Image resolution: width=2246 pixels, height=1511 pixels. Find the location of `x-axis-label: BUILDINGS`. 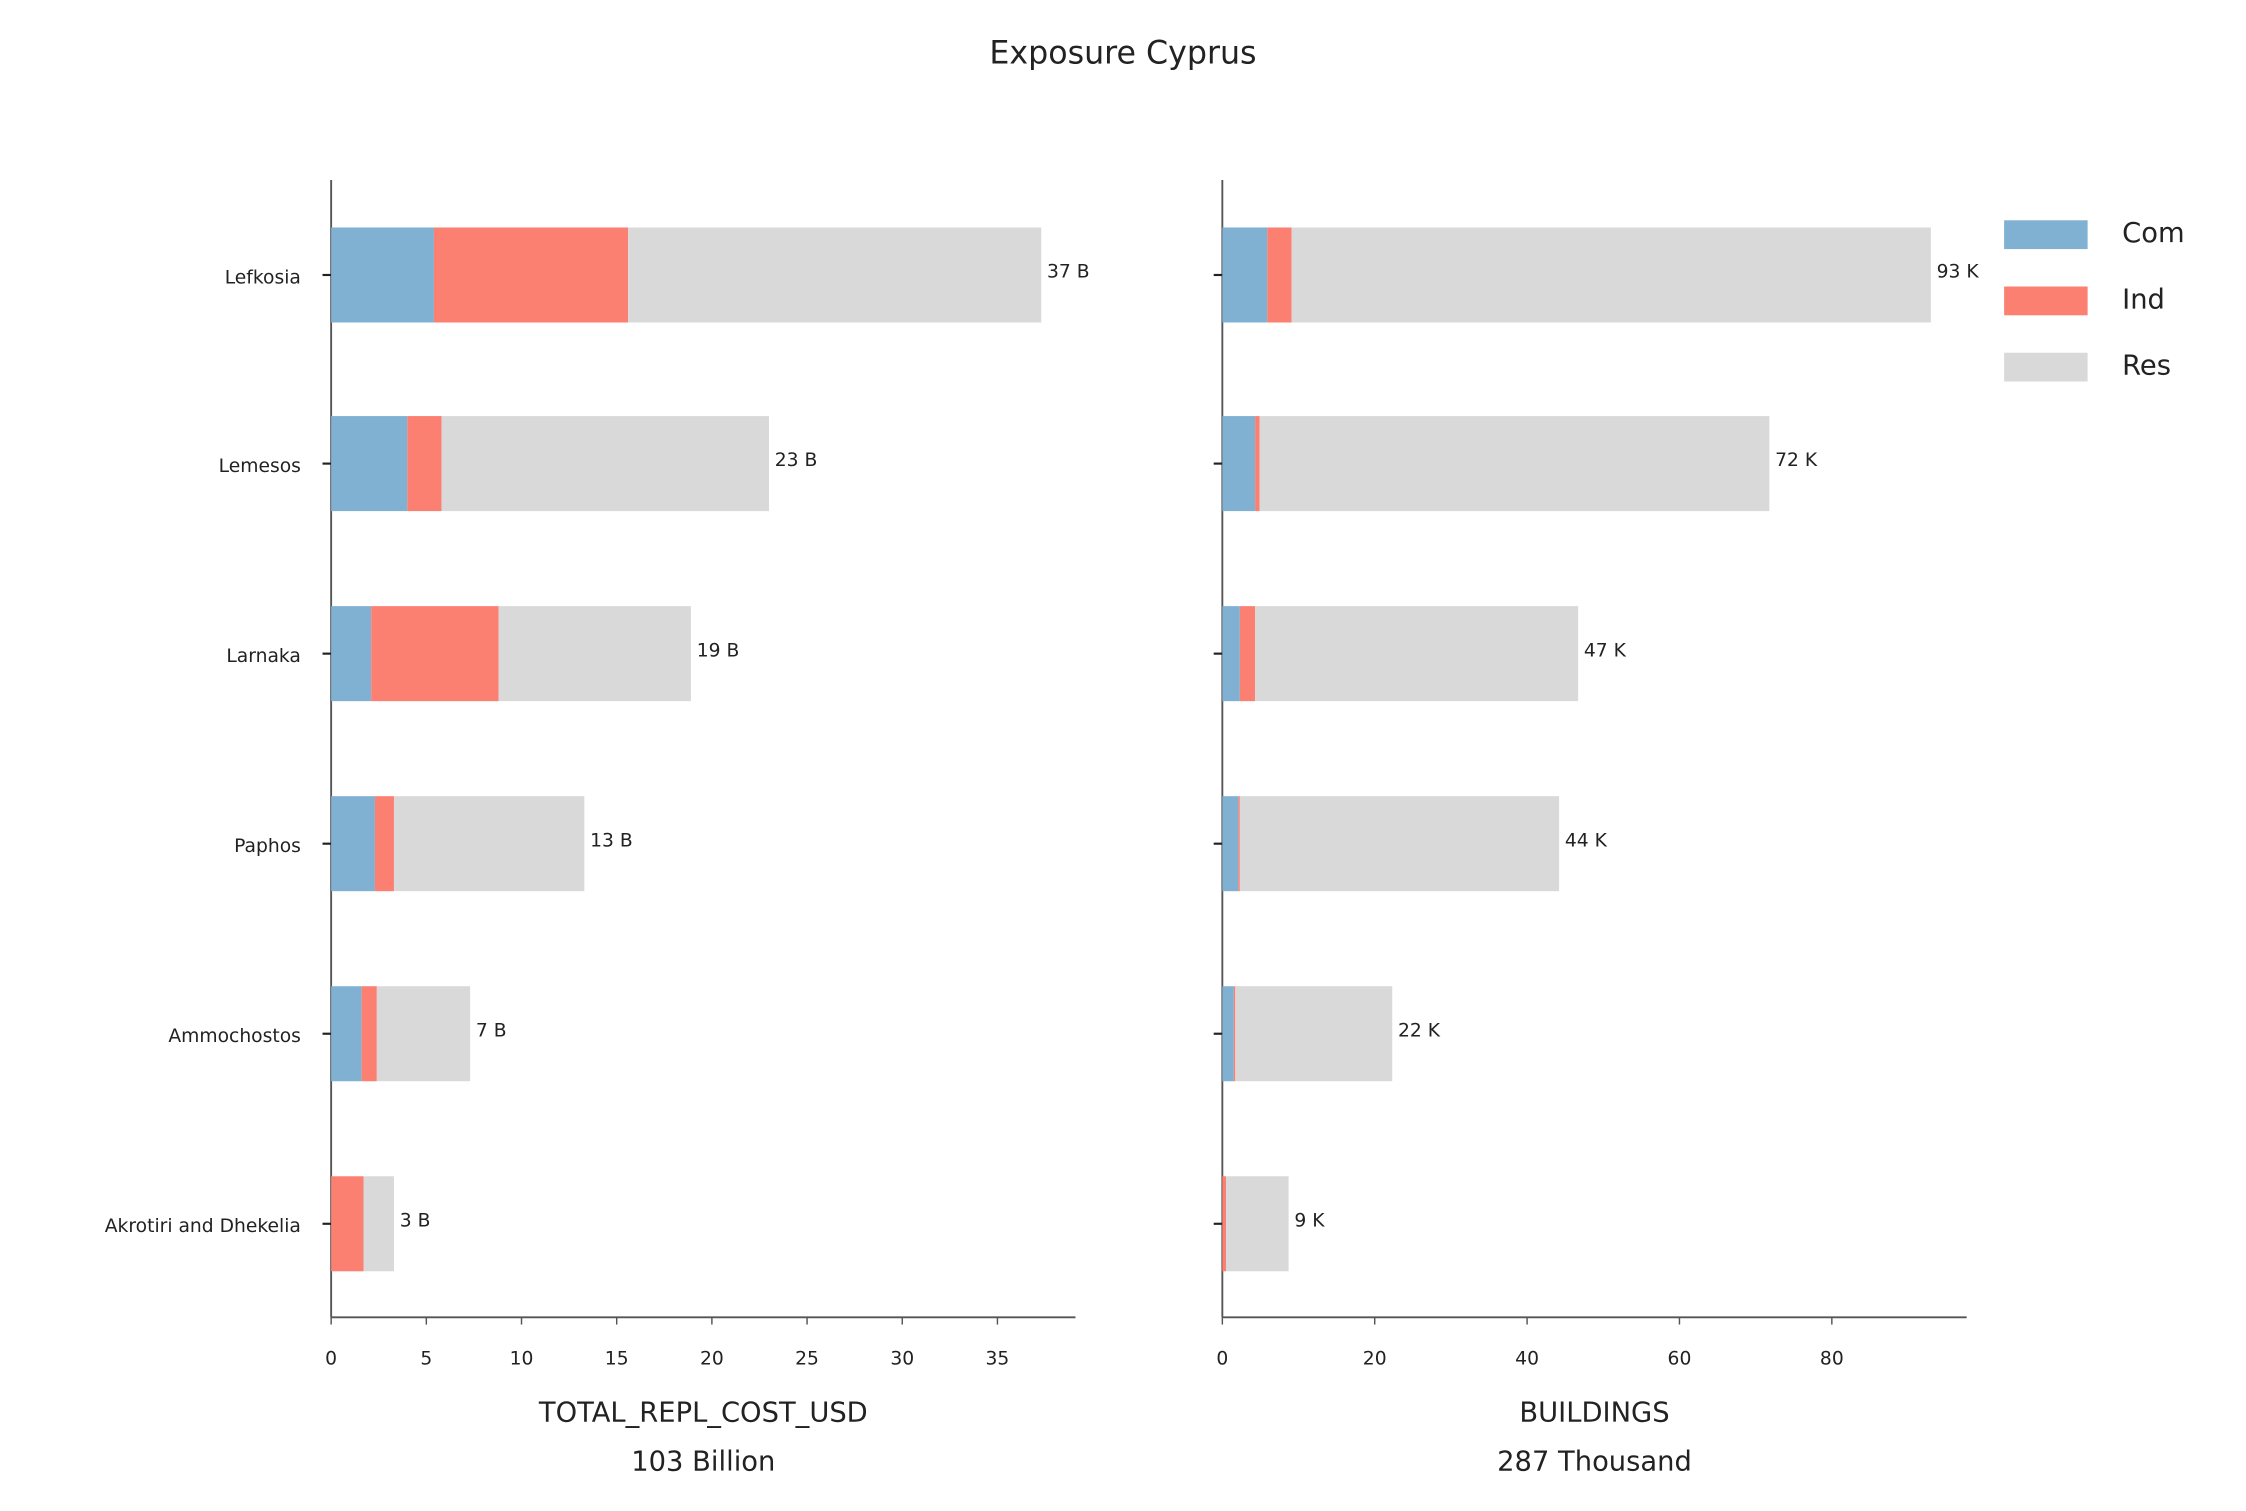

x-axis-label: BUILDINGS is located at coordinates (1594, 1412).